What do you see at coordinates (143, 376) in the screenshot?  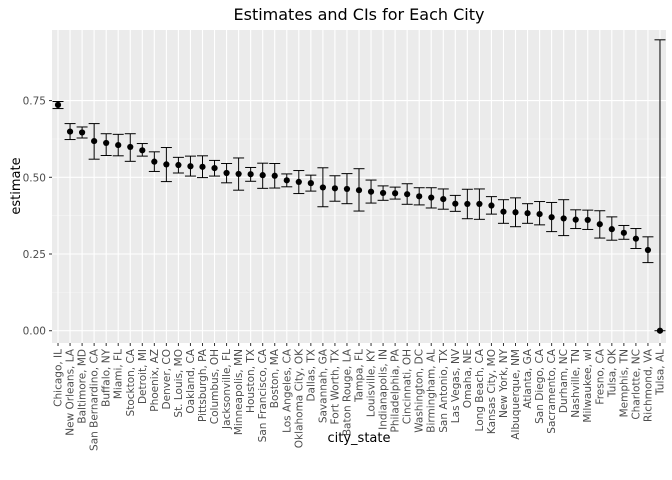 I see `x-tick-label: Detroit, MI` at bounding box center [143, 376].